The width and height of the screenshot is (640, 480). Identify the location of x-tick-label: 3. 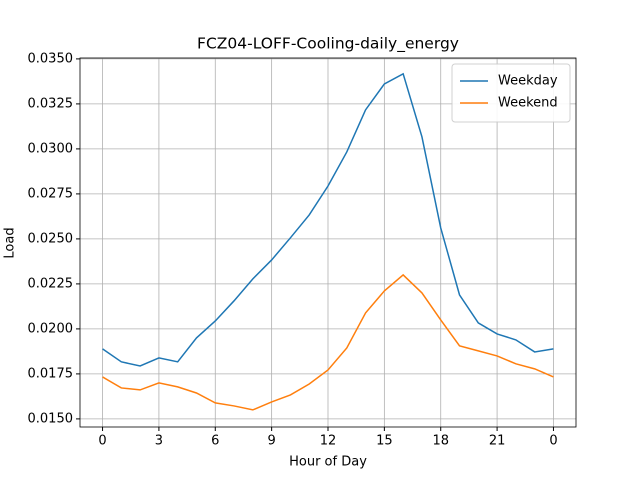
(159, 441).